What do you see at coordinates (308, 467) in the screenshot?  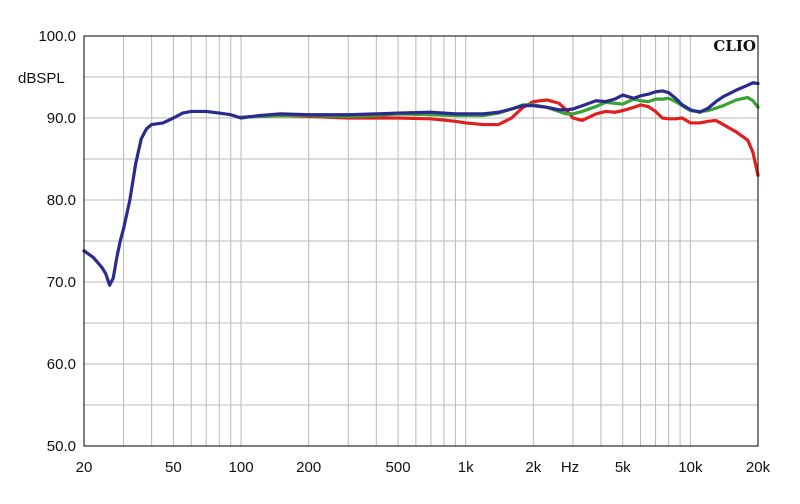 I see `x-tick-label: 200` at bounding box center [308, 467].